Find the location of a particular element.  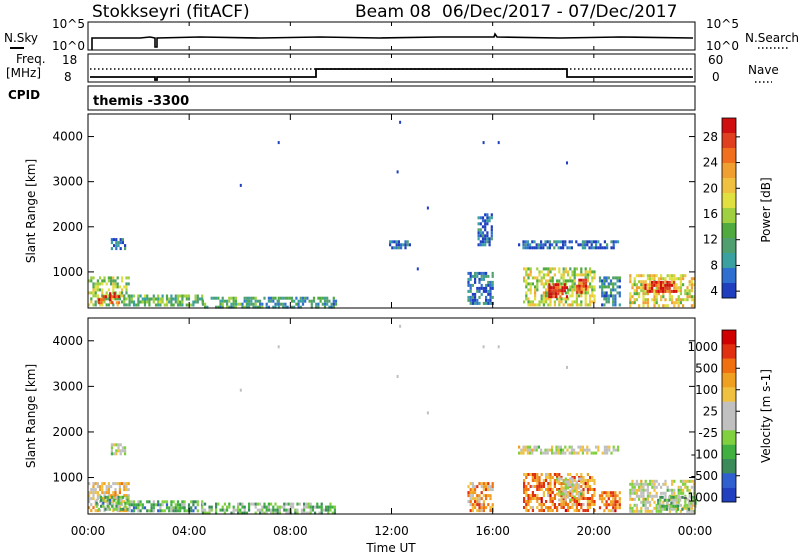

power-echo-patch is located at coordinates (109, 298).